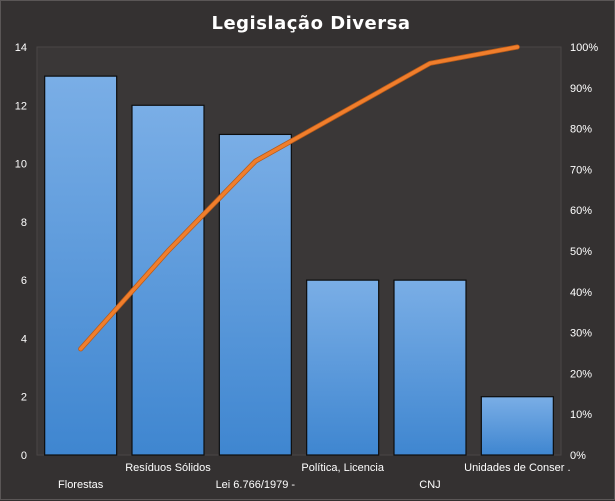 Image resolution: width=615 pixels, height=501 pixels. What do you see at coordinates (581, 334) in the screenshot?
I see `right-tick-label: 30%` at bounding box center [581, 334].